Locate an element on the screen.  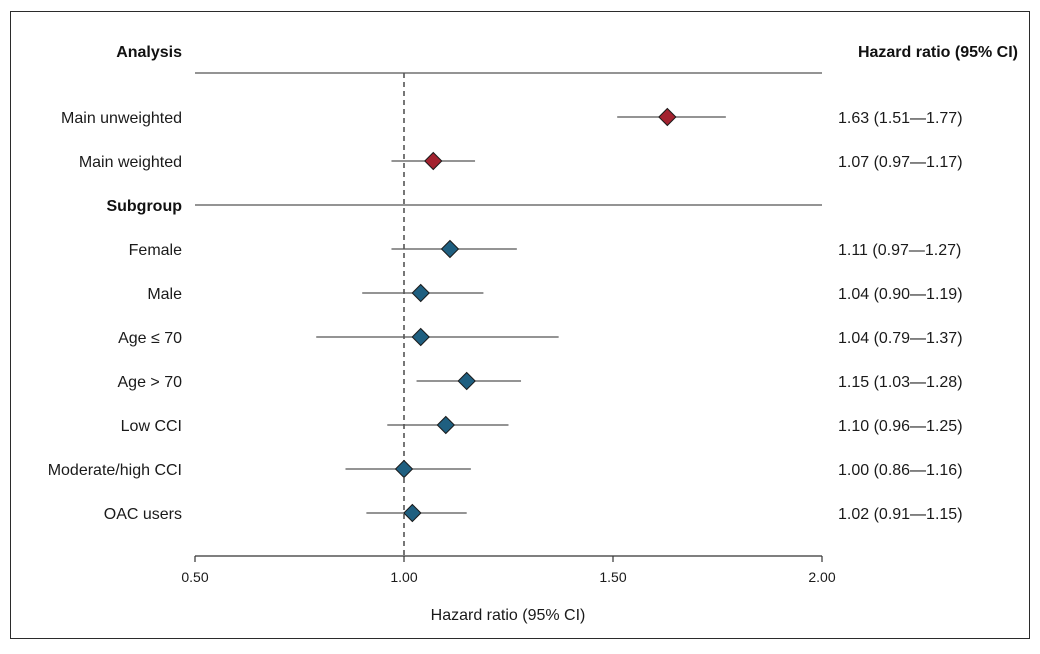
row-label: Low CCI is located at coordinates (151, 426).